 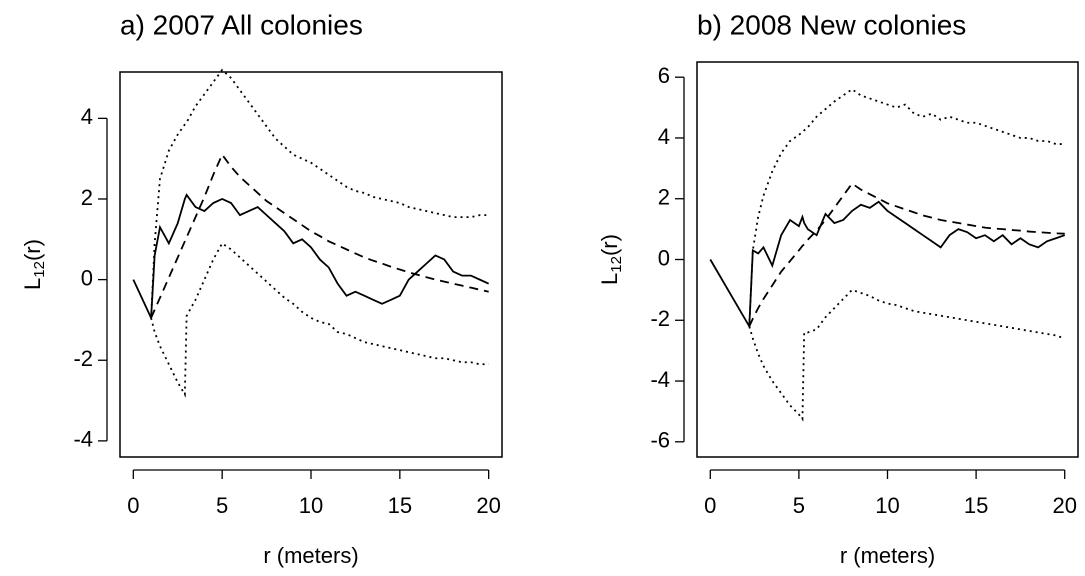 What do you see at coordinates (664, 75) in the screenshot?
I see `y-tick-label: 6` at bounding box center [664, 75].